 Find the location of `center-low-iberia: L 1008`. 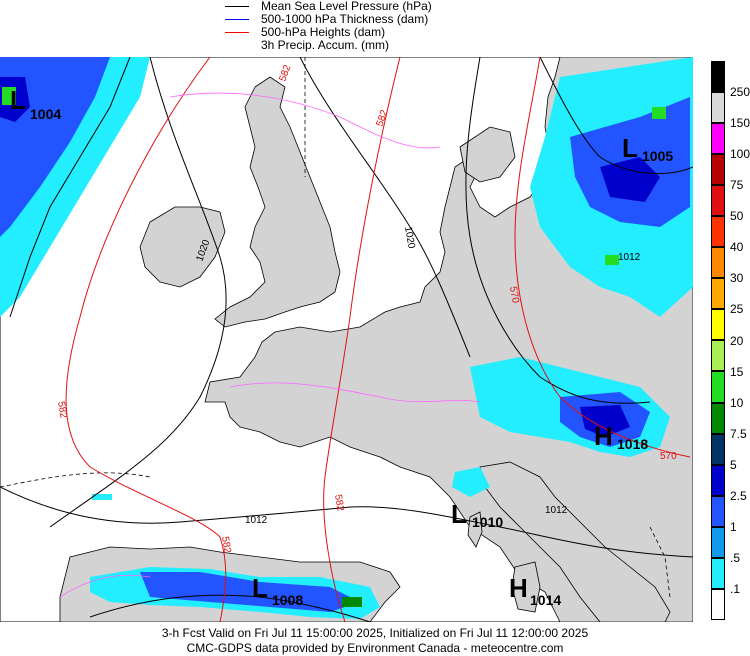

center-low-iberia: L 1008 is located at coordinates (277, 590).